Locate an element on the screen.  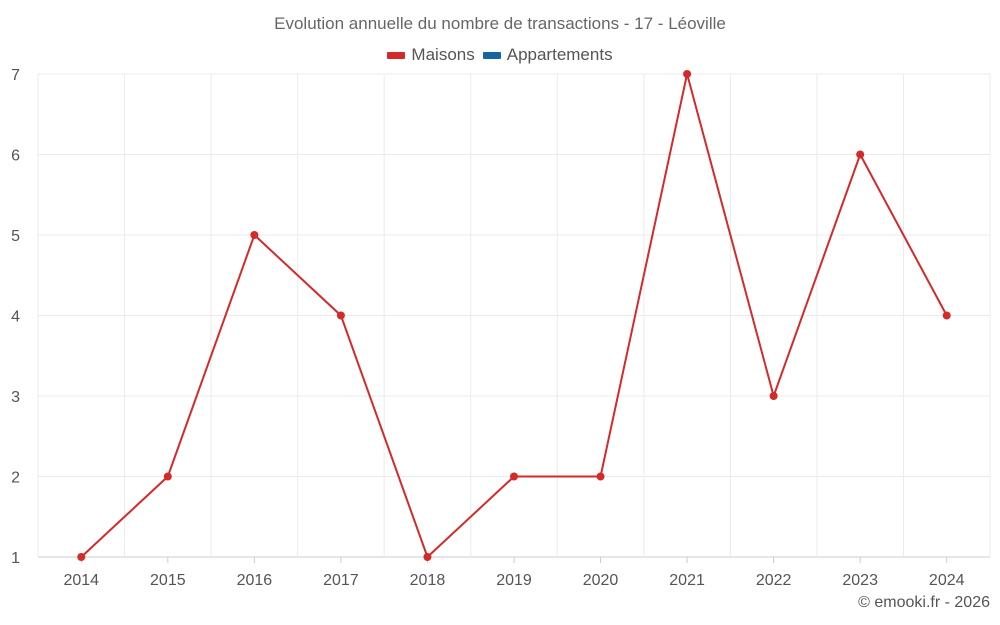
x-tick-label: 2022 is located at coordinates (774, 580).